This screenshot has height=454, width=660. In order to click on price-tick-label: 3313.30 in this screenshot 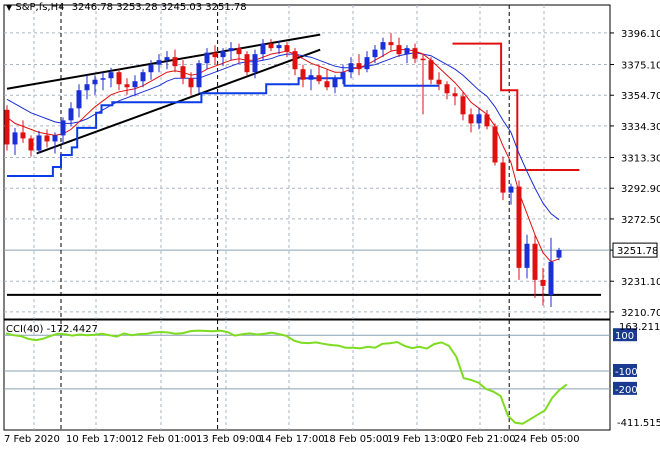, I will do `click(640, 159)`.